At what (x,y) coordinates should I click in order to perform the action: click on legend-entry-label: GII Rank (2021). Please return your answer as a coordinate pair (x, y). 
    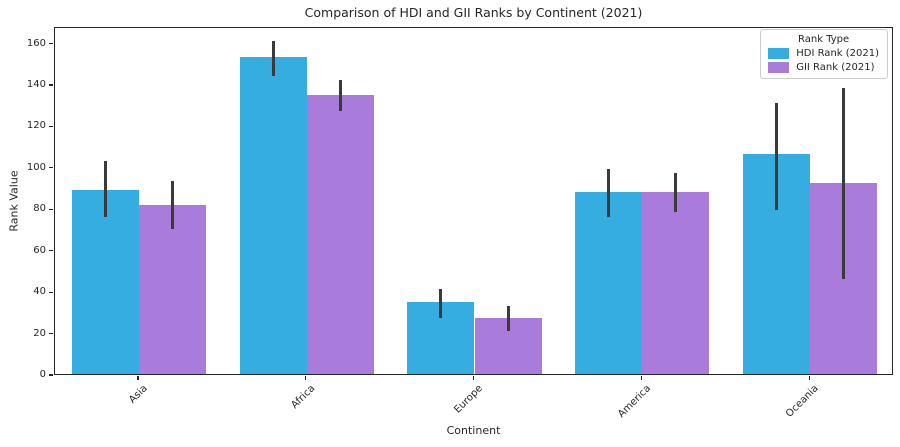
    Looking at the image, I should click on (835, 67).